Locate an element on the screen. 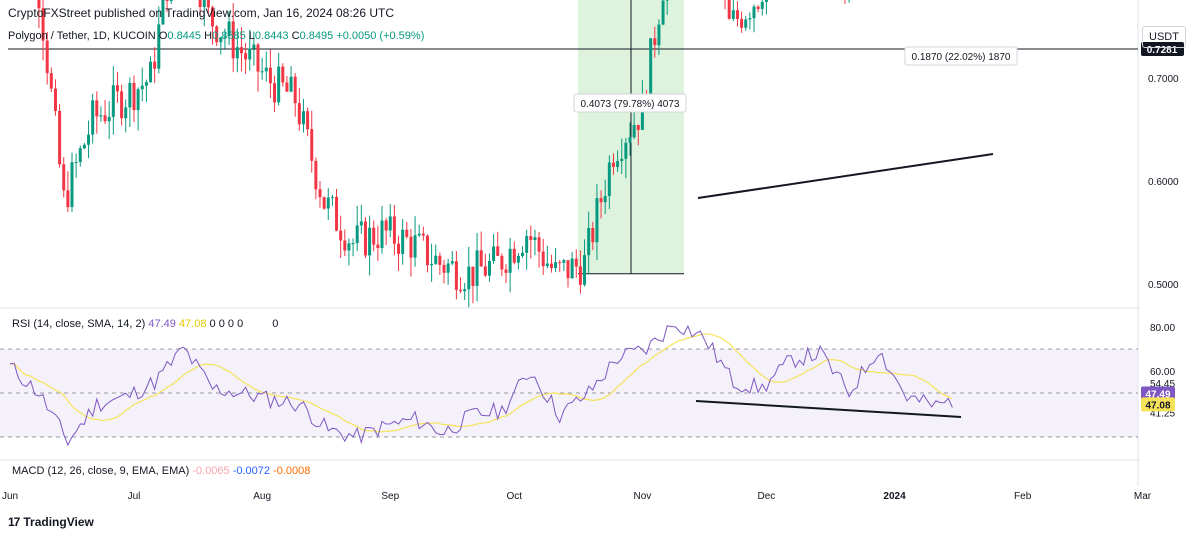  measure-label-2: 0.1870 (22.02%) 1870 is located at coordinates (961, 57).